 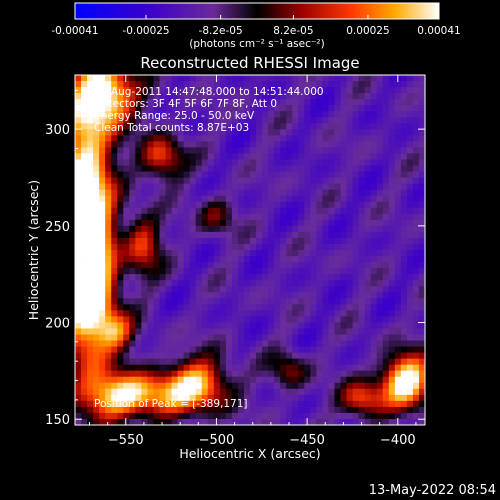 I want to click on annotation-peak-position: Position of Peak = [-389,171], so click(x=171, y=404).